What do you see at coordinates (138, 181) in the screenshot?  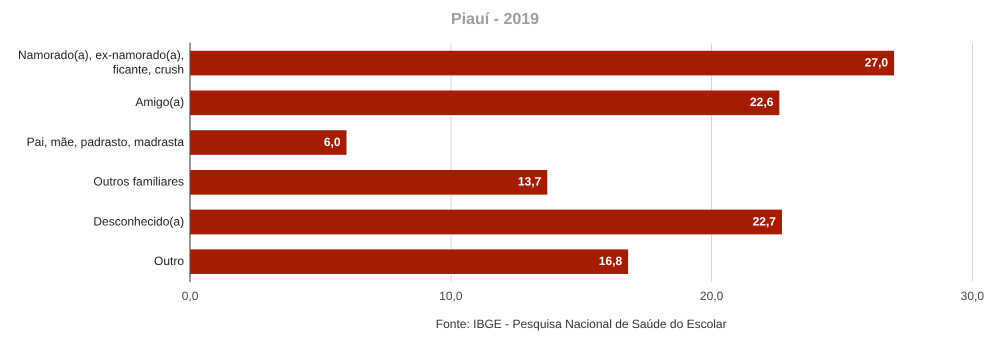 I see `y-tick-label: Outros familiares` at bounding box center [138, 181].